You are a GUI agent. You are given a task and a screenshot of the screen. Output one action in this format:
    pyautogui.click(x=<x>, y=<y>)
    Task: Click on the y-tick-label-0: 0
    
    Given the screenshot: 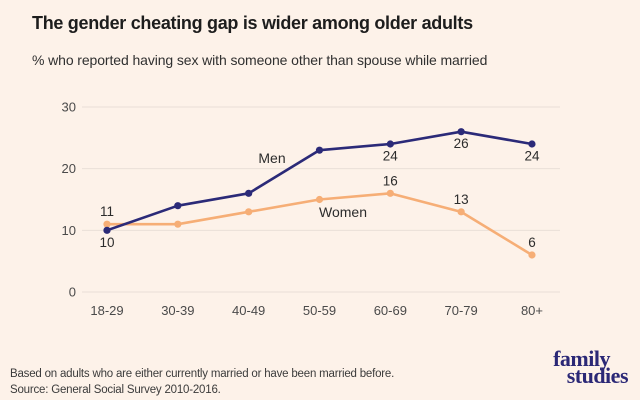 What is the action you would take?
    pyautogui.click(x=72, y=292)
    